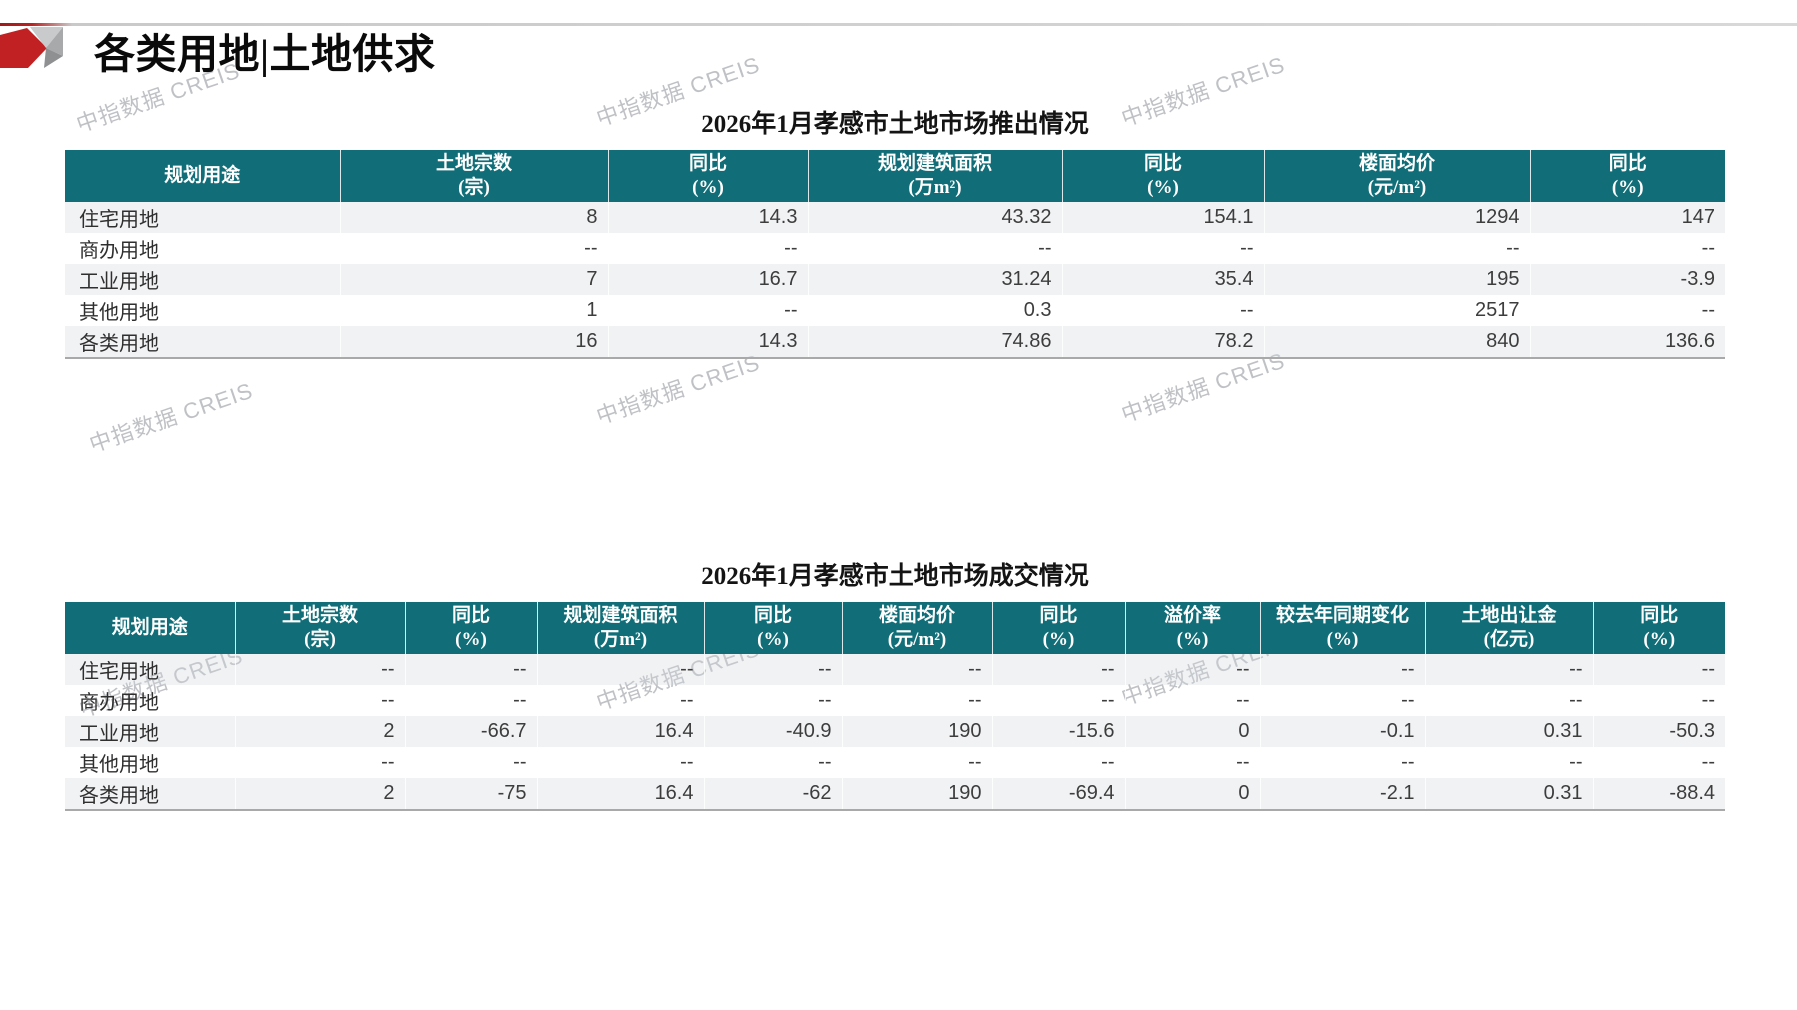  What do you see at coordinates (898, 24) in the screenshot?
I see `top-rule` at bounding box center [898, 24].